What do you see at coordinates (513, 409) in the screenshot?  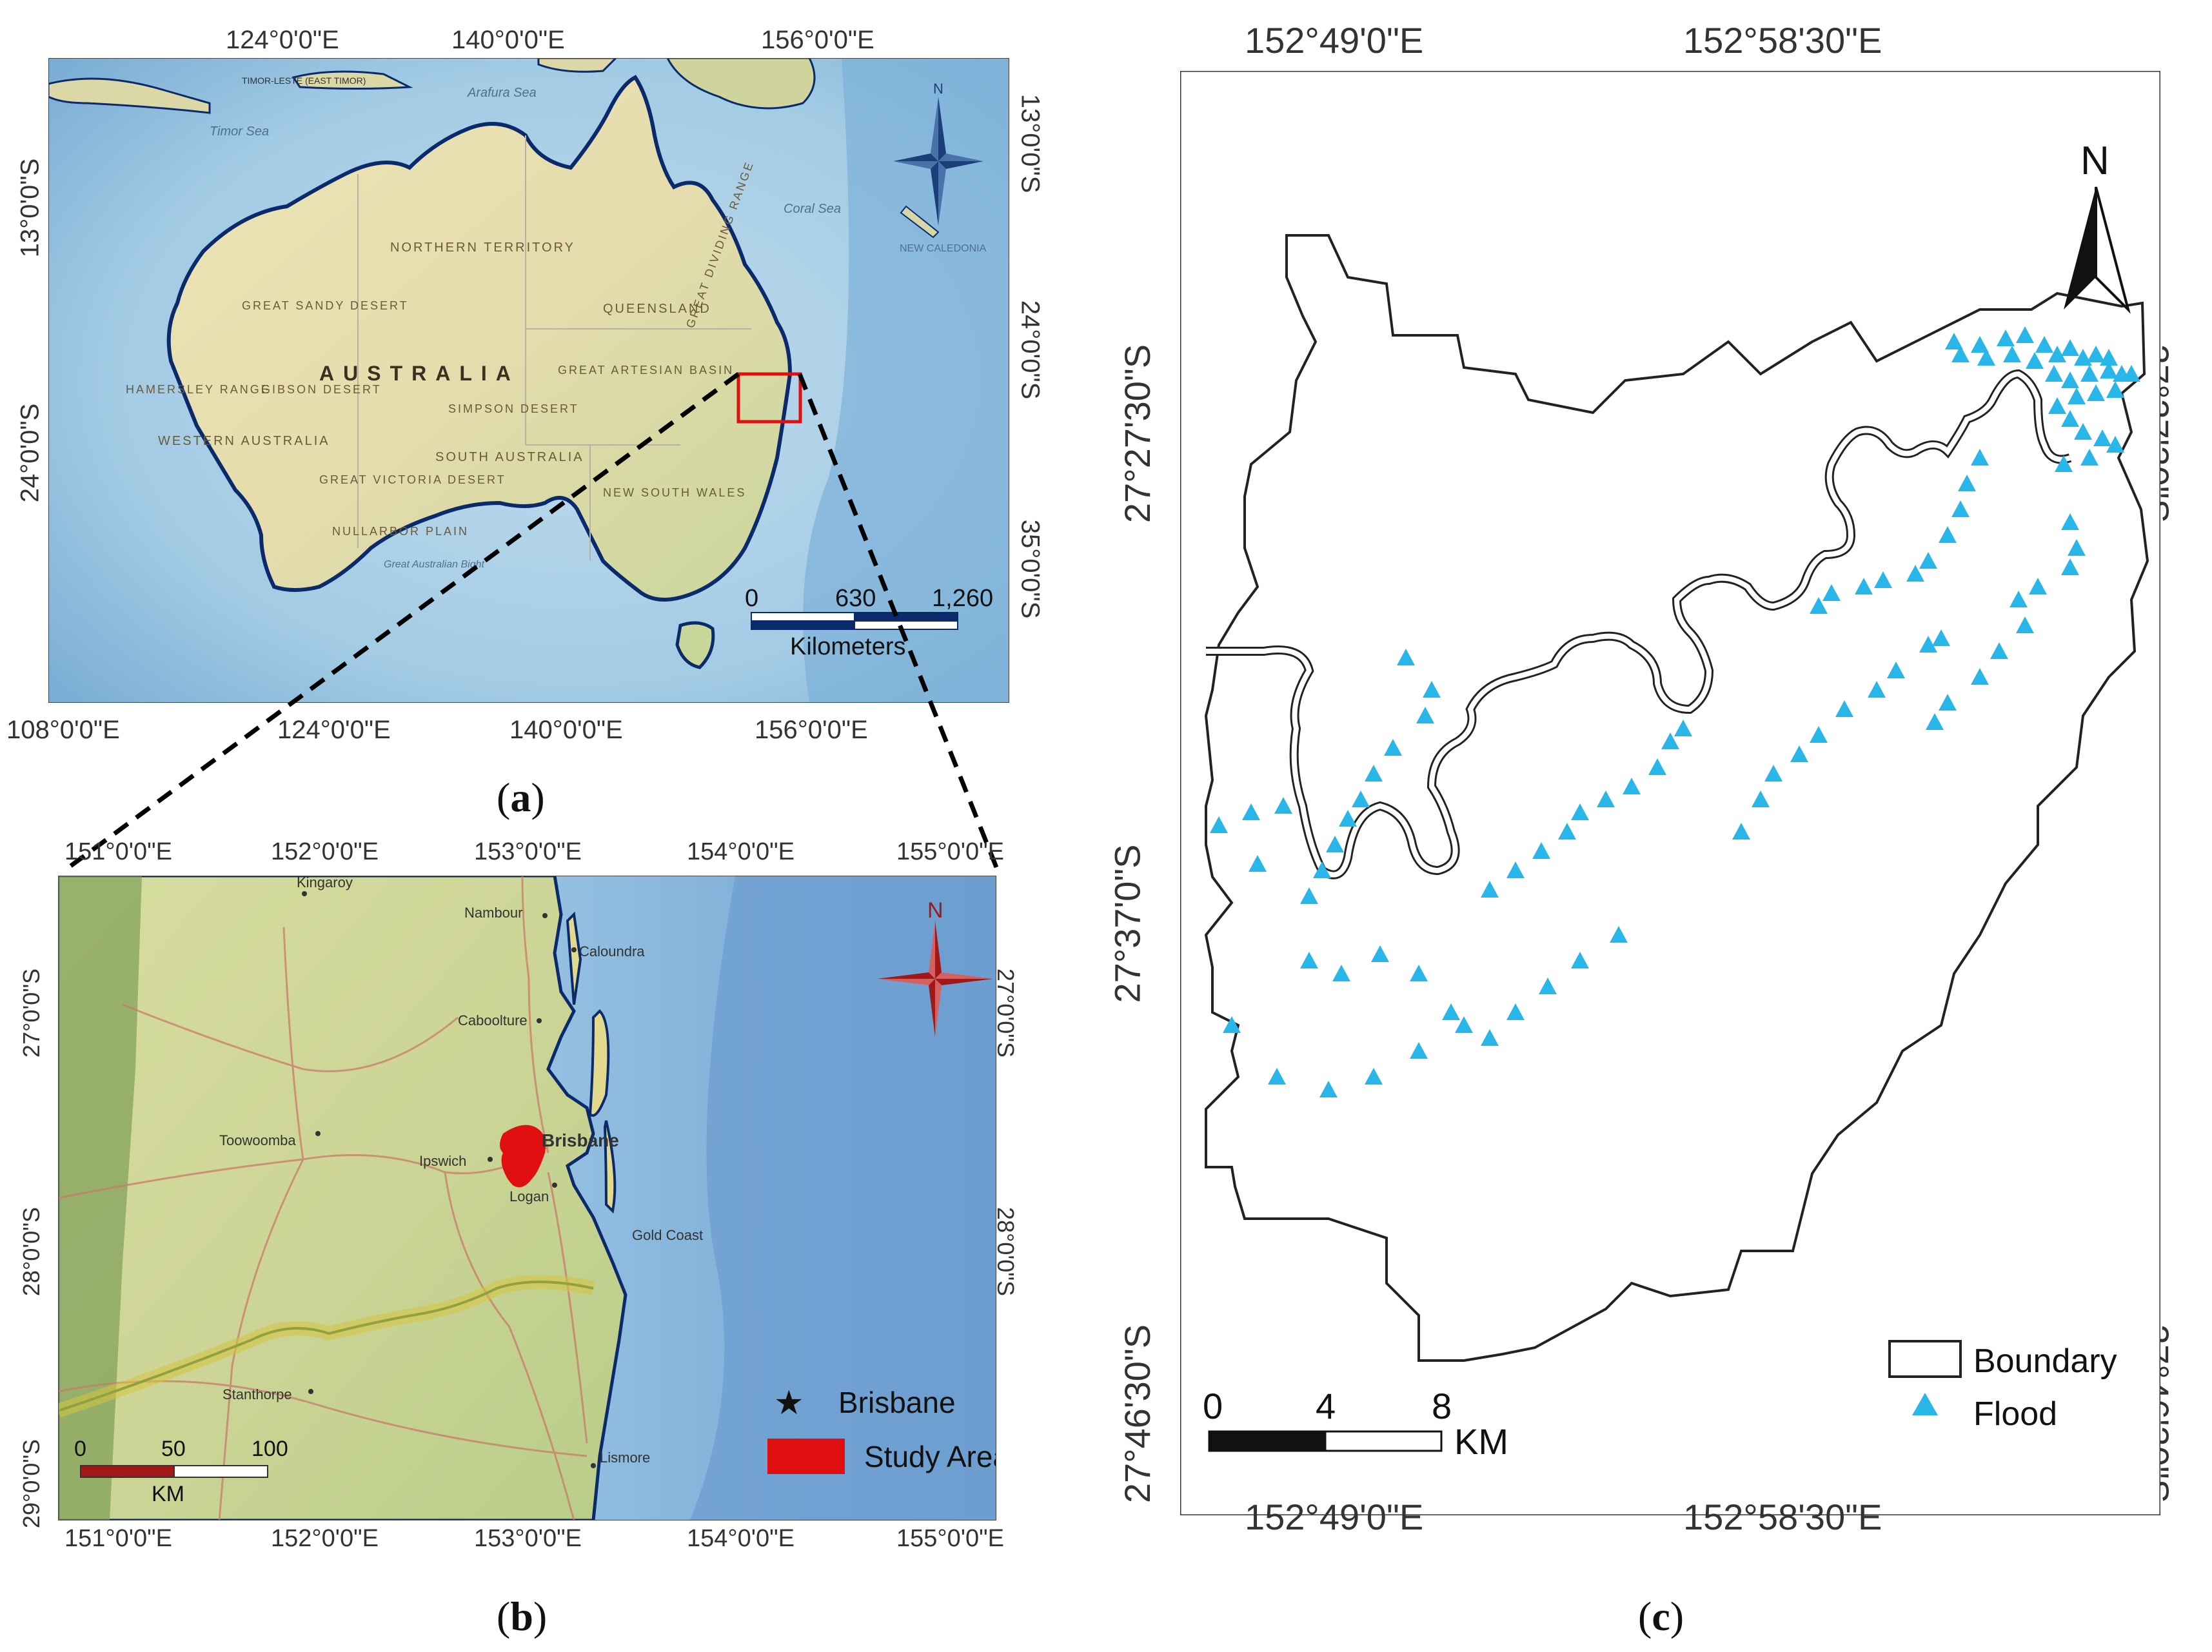 I see `label-simpson-desert: SIMPSON DESERT` at bounding box center [513, 409].